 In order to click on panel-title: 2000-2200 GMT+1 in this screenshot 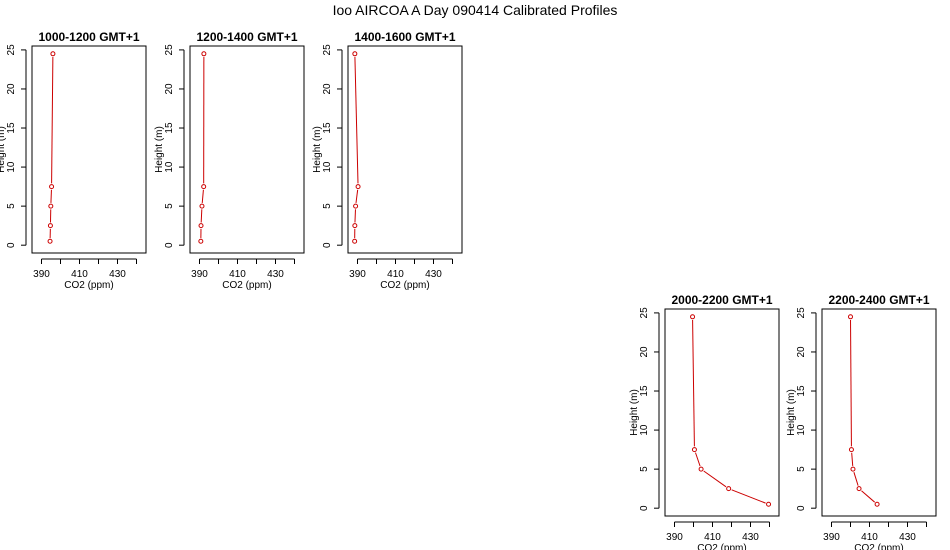, I will do `click(721, 300)`.